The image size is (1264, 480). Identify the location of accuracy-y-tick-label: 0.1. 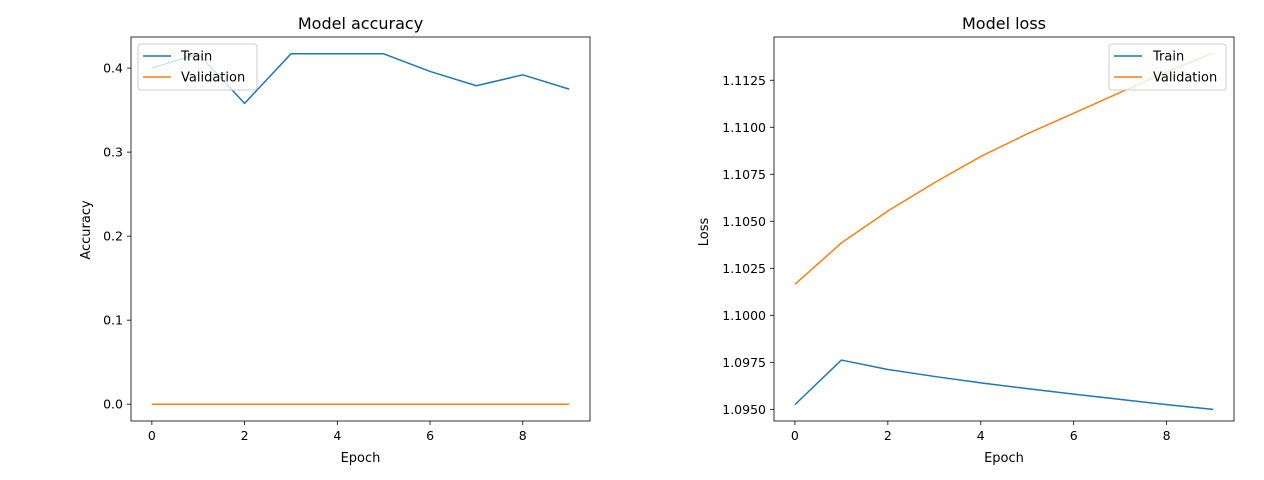
(113, 320).